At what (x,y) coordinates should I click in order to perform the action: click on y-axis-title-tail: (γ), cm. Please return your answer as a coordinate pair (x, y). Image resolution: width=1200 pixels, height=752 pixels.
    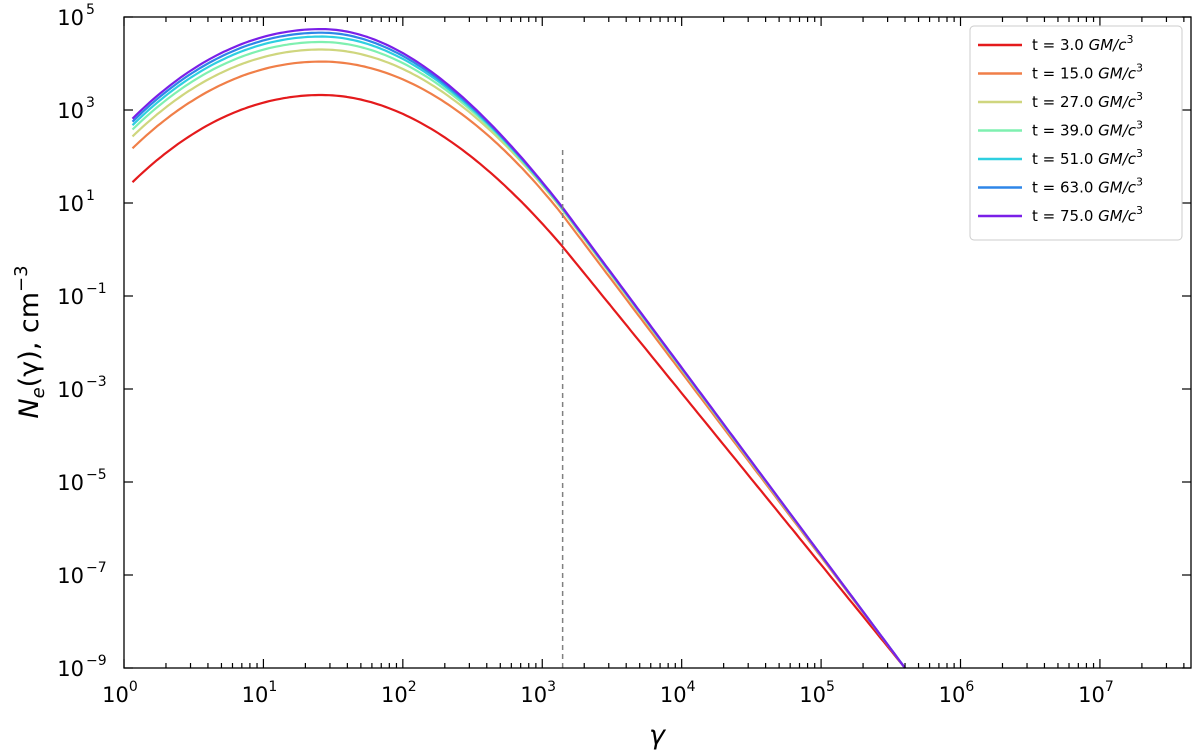
    Looking at the image, I should click on (29, 339).